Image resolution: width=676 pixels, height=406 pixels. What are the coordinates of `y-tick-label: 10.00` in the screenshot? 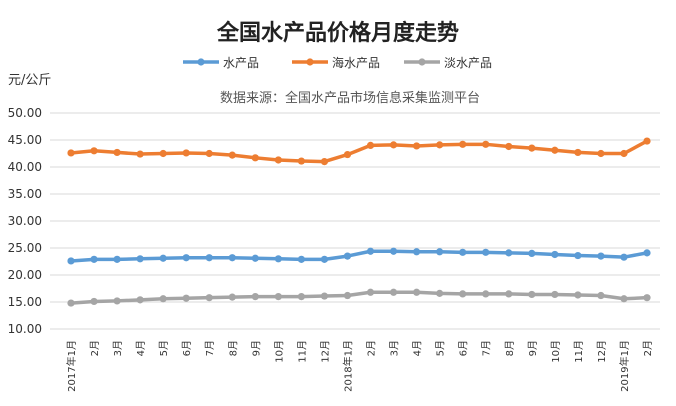 It's located at (25, 329).